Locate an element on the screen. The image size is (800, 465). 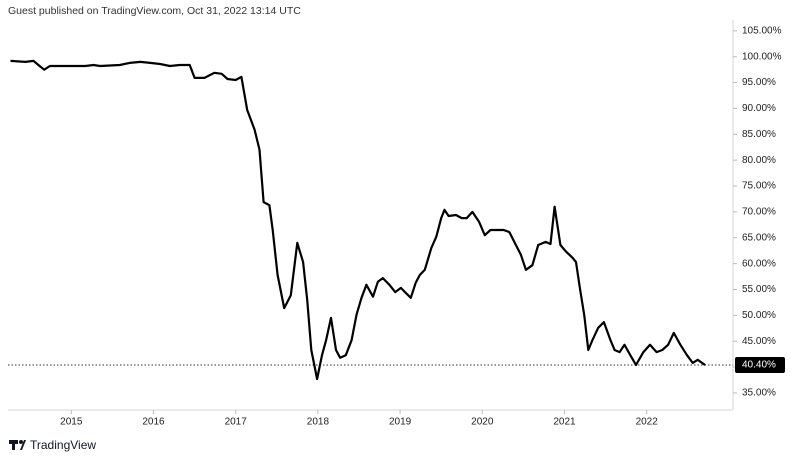
x-tick-label: 2022 is located at coordinates (647, 422).